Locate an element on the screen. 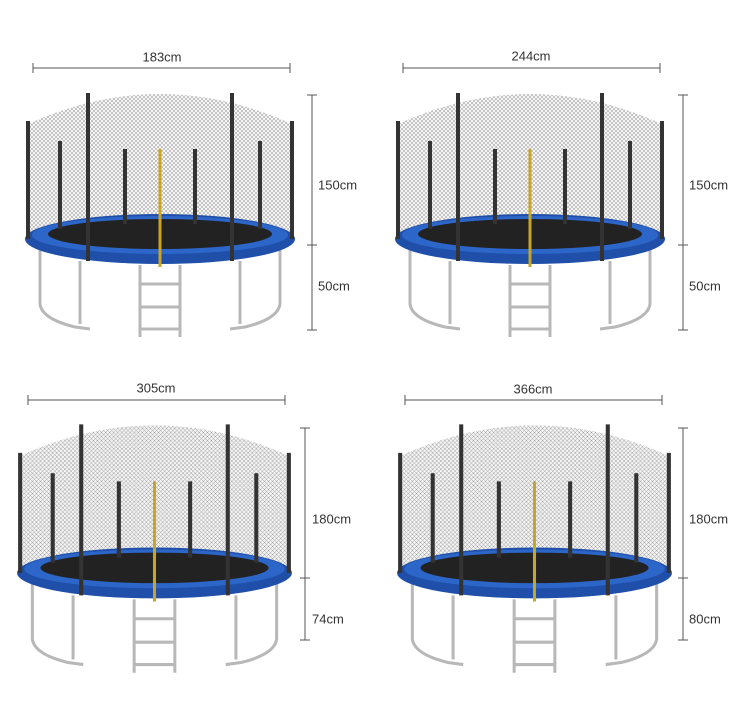  leg-height-label: 74cm is located at coordinates (328, 618).